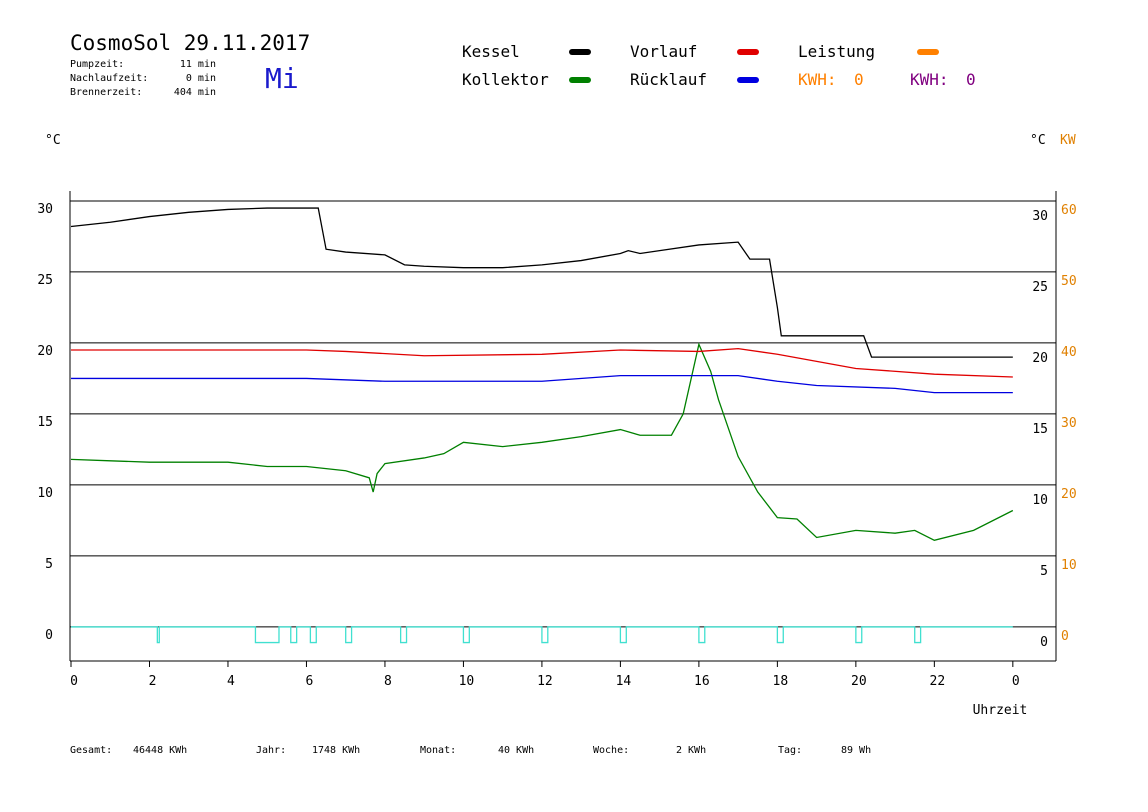 The width and height of the screenshot is (1148, 812). I want to click on x-tick-label: 20, so click(859, 681).